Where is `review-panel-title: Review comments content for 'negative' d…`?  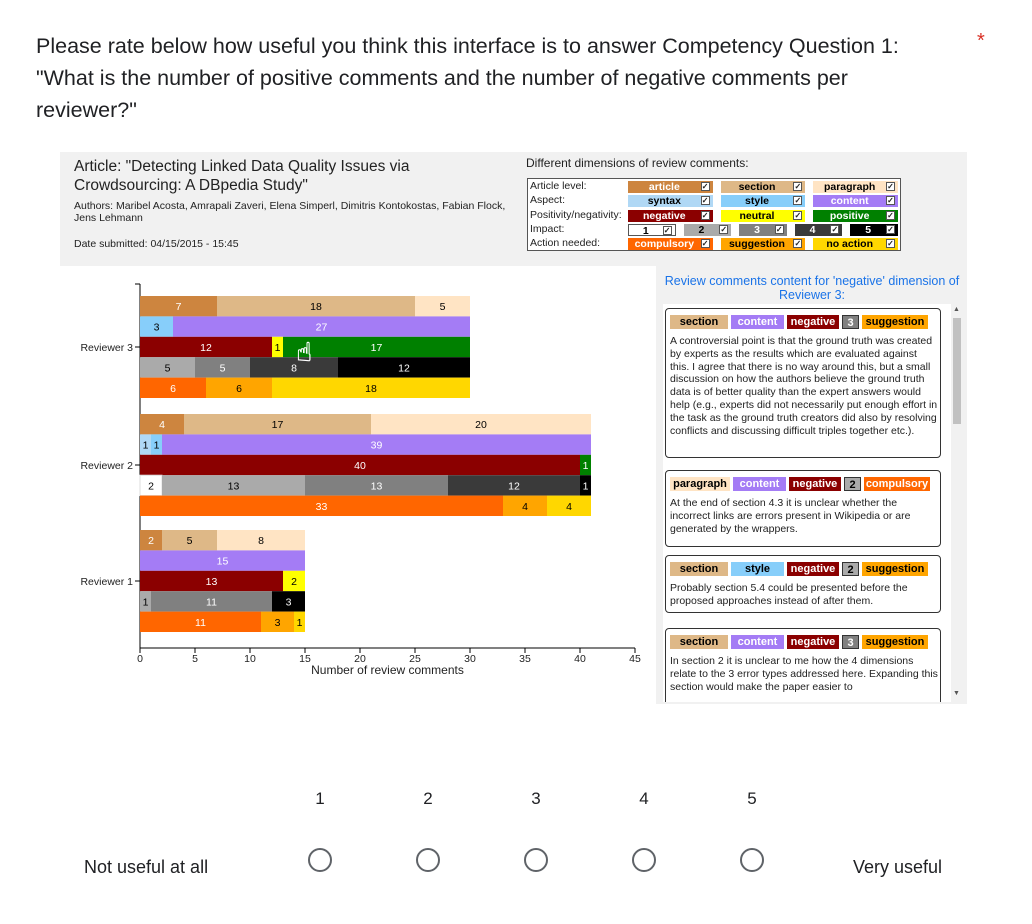
review-panel-title: Review comments content for 'negative' d… is located at coordinates (812, 288).